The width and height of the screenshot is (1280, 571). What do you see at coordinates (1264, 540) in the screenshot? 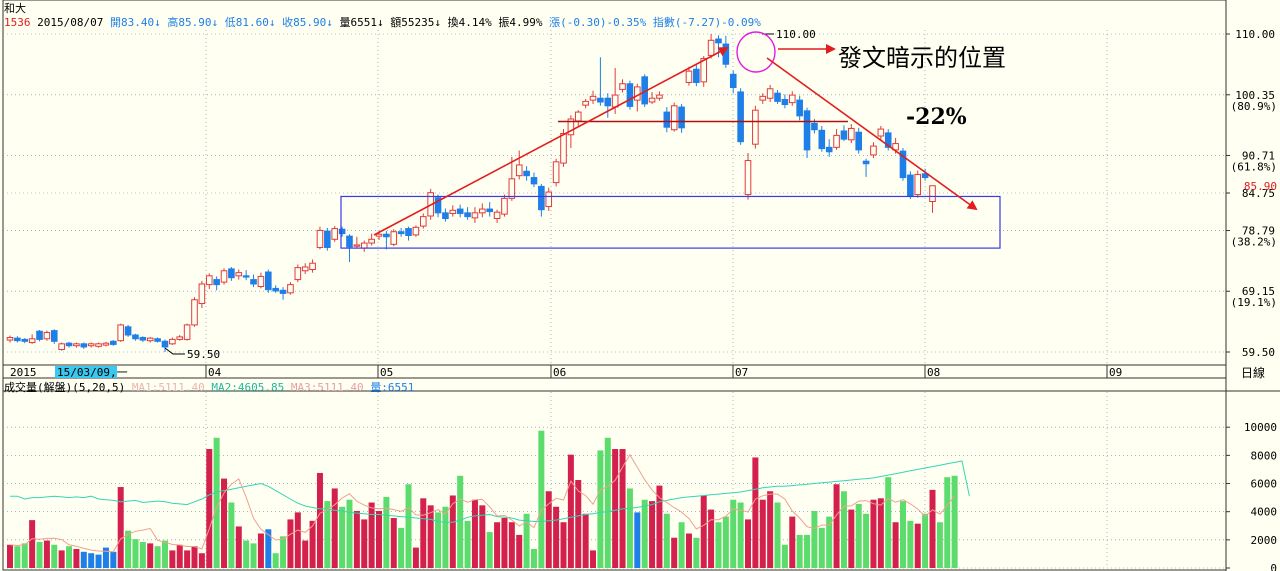
I see `volume-tick-label: 2000` at bounding box center [1264, 540].